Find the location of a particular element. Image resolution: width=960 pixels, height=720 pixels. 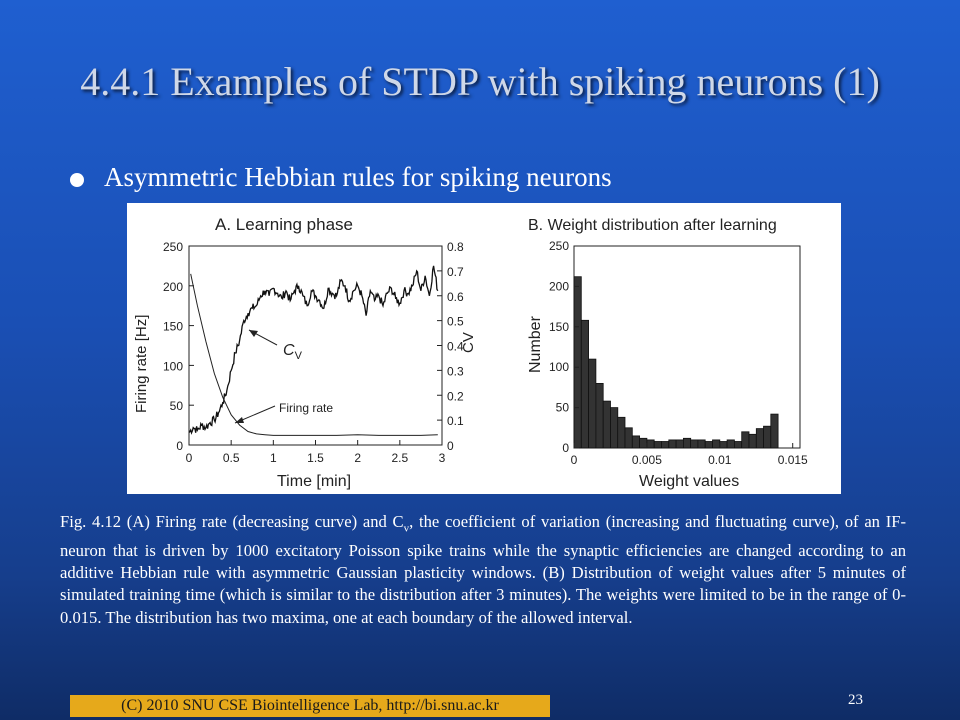

firing-rate-line is located at coordinates (314, 354).